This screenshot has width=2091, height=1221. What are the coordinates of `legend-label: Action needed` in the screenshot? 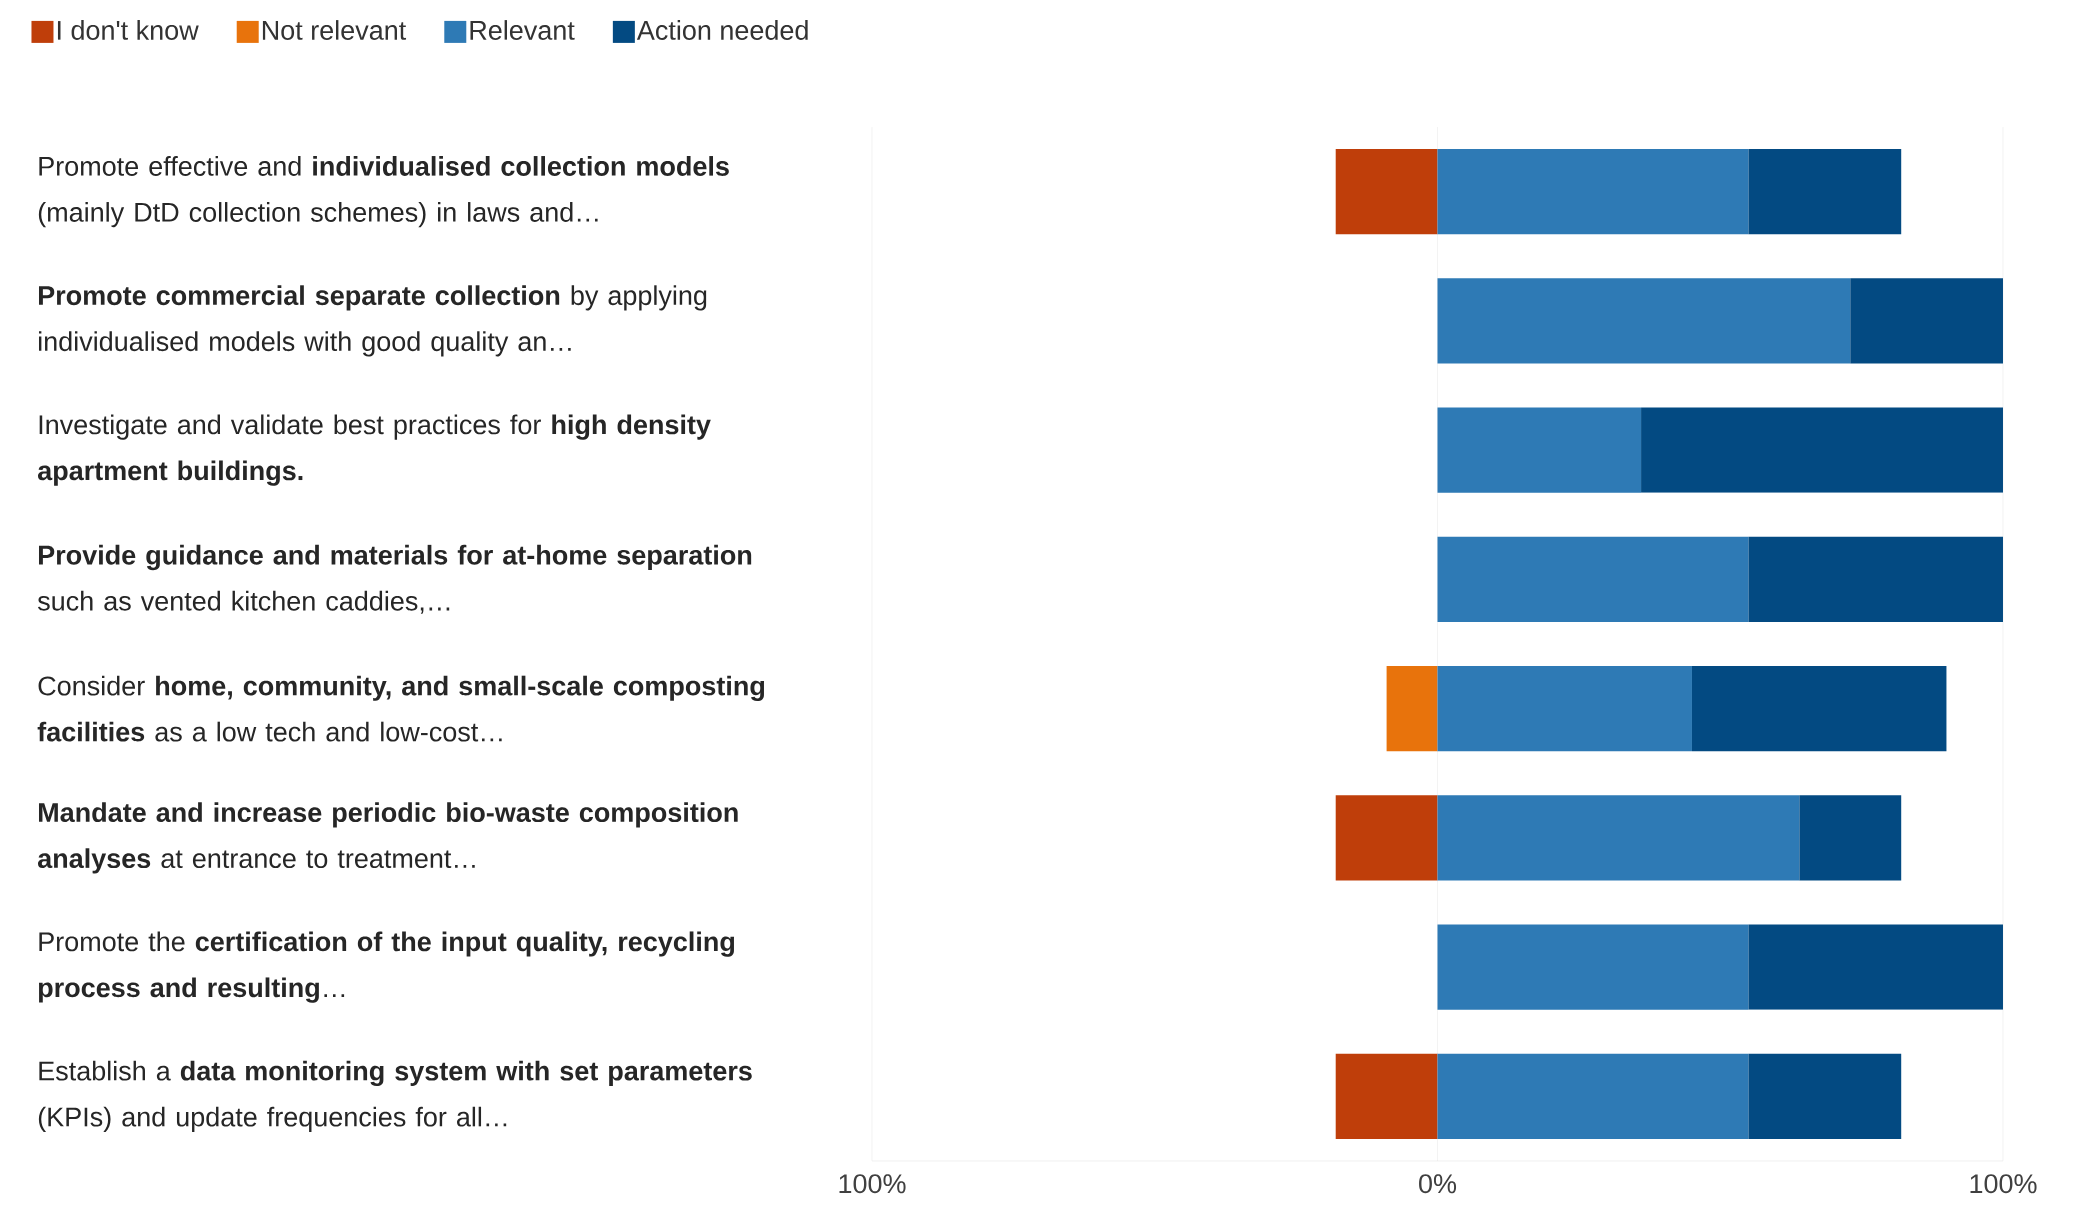 It's located at (722, 30).